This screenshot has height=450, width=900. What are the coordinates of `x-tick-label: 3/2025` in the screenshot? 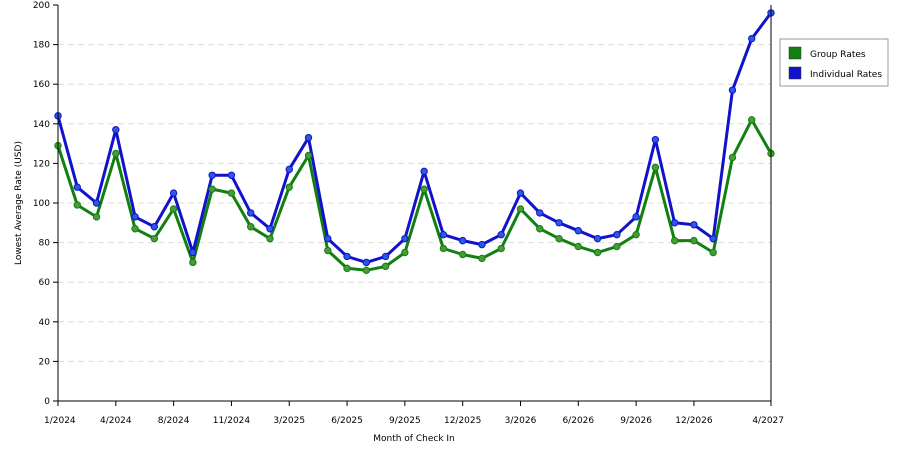 It's located at (289, 421).